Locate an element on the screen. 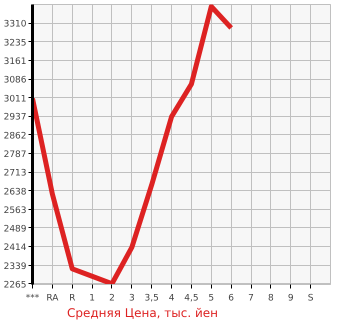 The height and width of the screenshot is (335, 345). x-tick-label: 2 is located at coordinates (112, 299).